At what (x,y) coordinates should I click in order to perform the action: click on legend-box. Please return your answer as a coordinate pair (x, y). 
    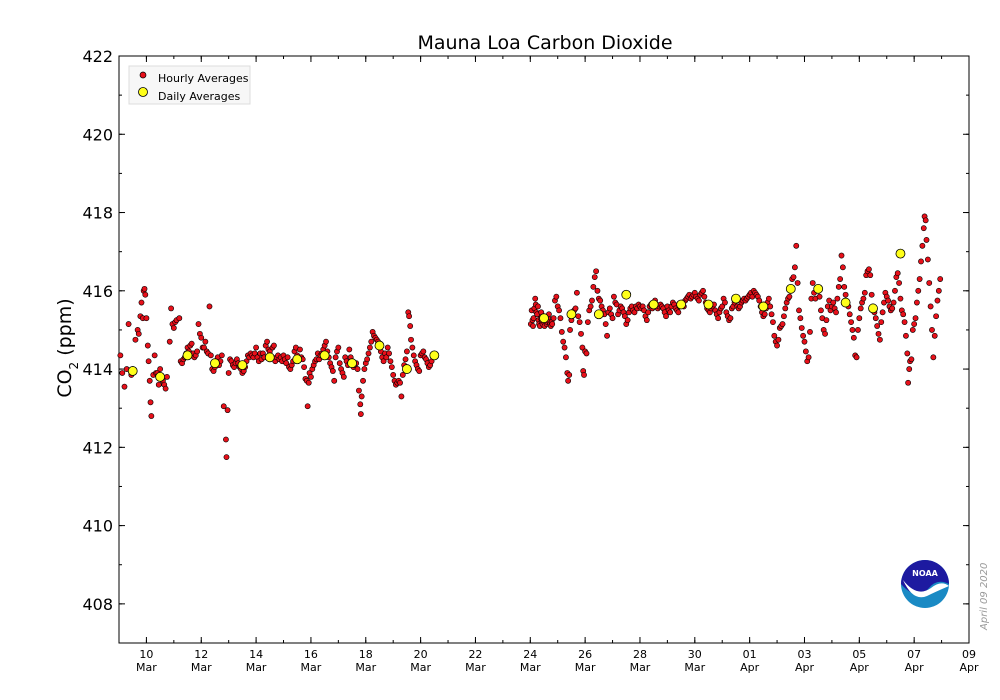
    Looking at the image, I should click on (189, 85).